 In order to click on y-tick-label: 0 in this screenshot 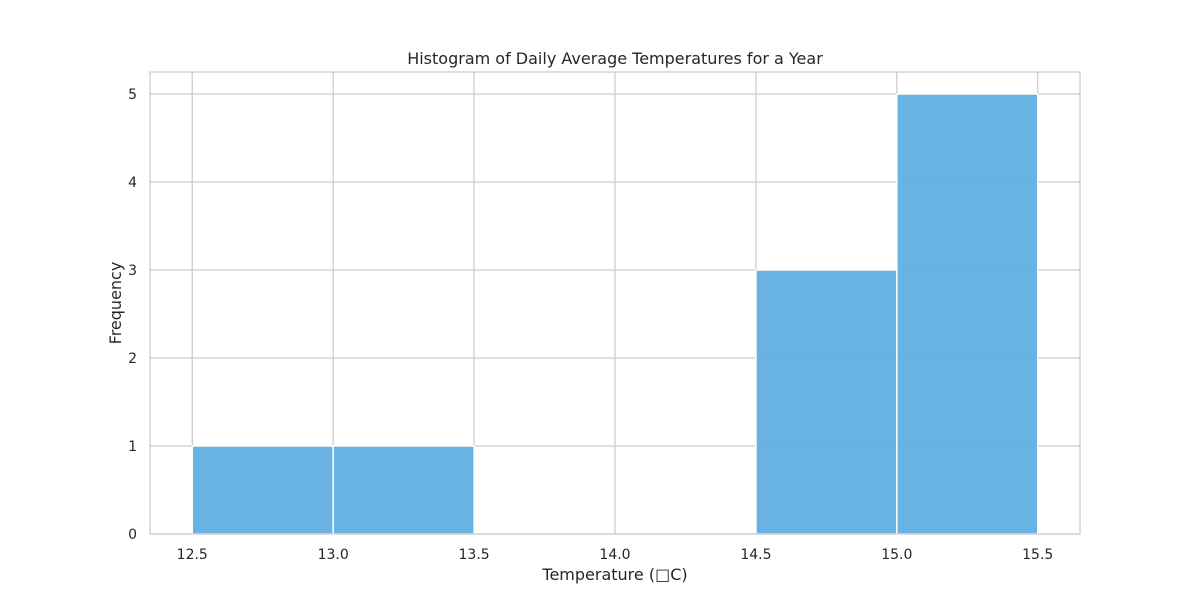, I will do `click(132, 535)`.